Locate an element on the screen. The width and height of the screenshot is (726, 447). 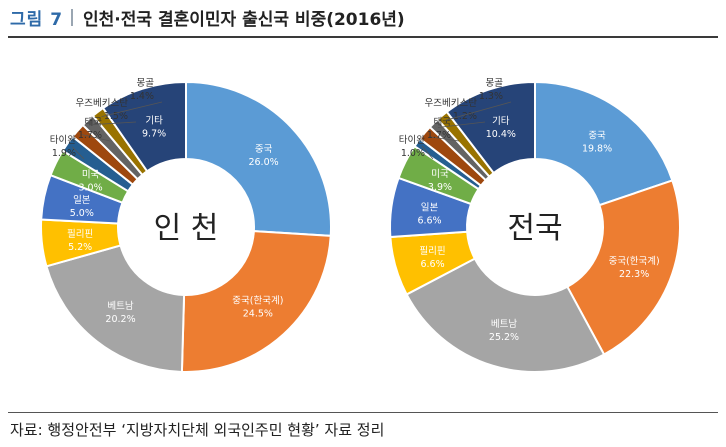
slice-value-0: 19.8% is located at coordinates (597, 148).